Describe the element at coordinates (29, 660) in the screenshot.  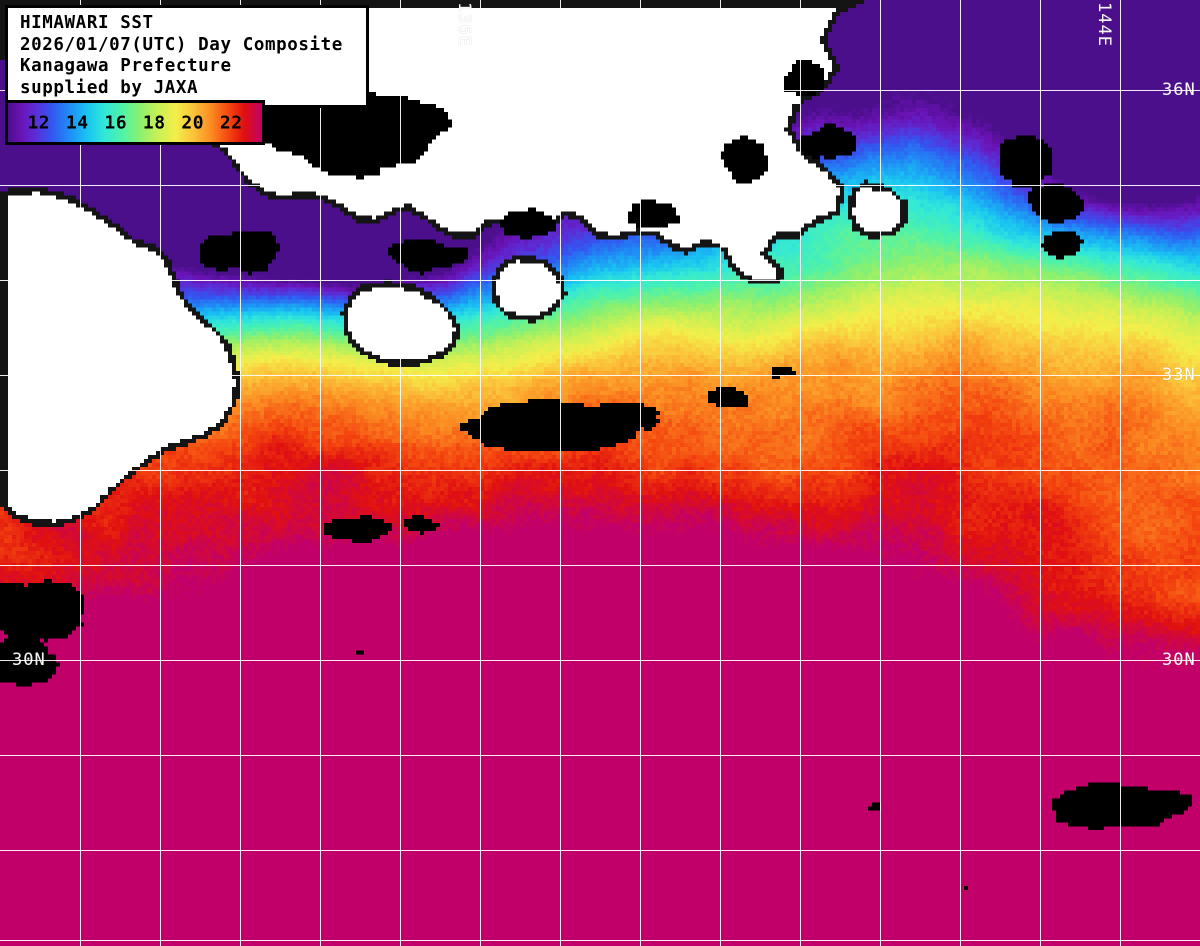
I see `grid-label-30n-5: 30N` at that location.